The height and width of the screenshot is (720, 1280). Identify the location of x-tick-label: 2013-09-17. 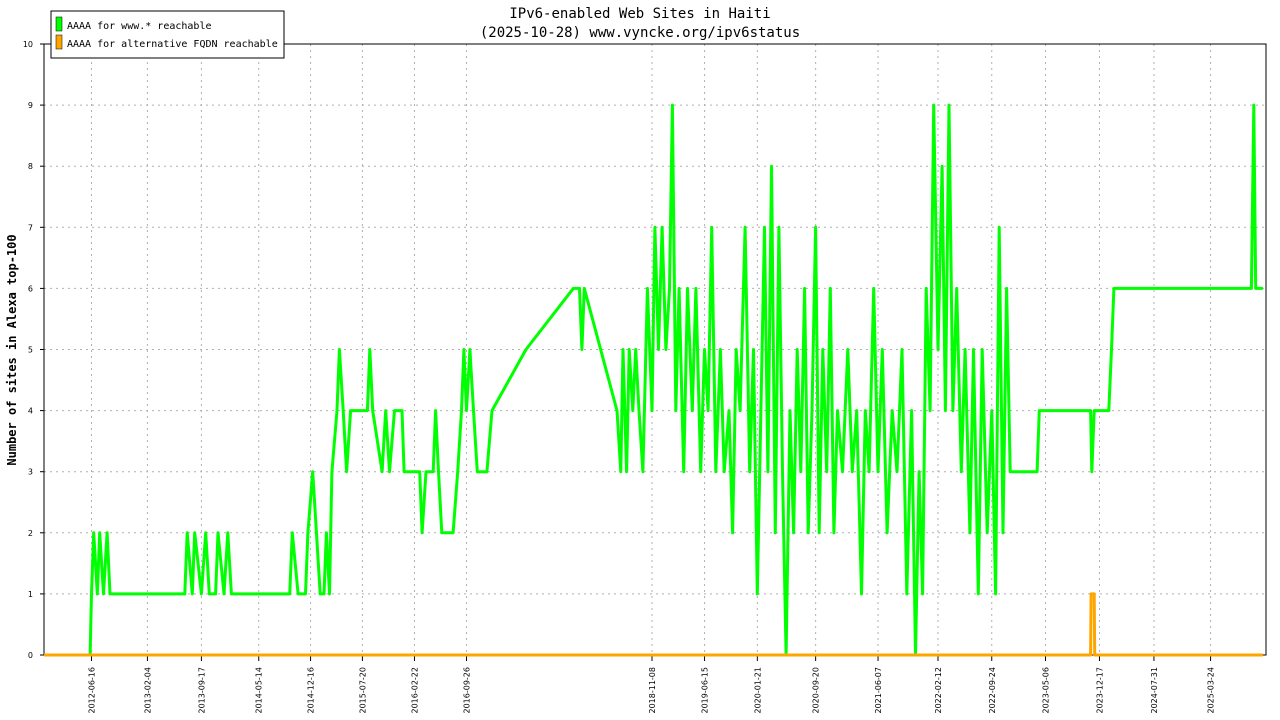
(201, 690).